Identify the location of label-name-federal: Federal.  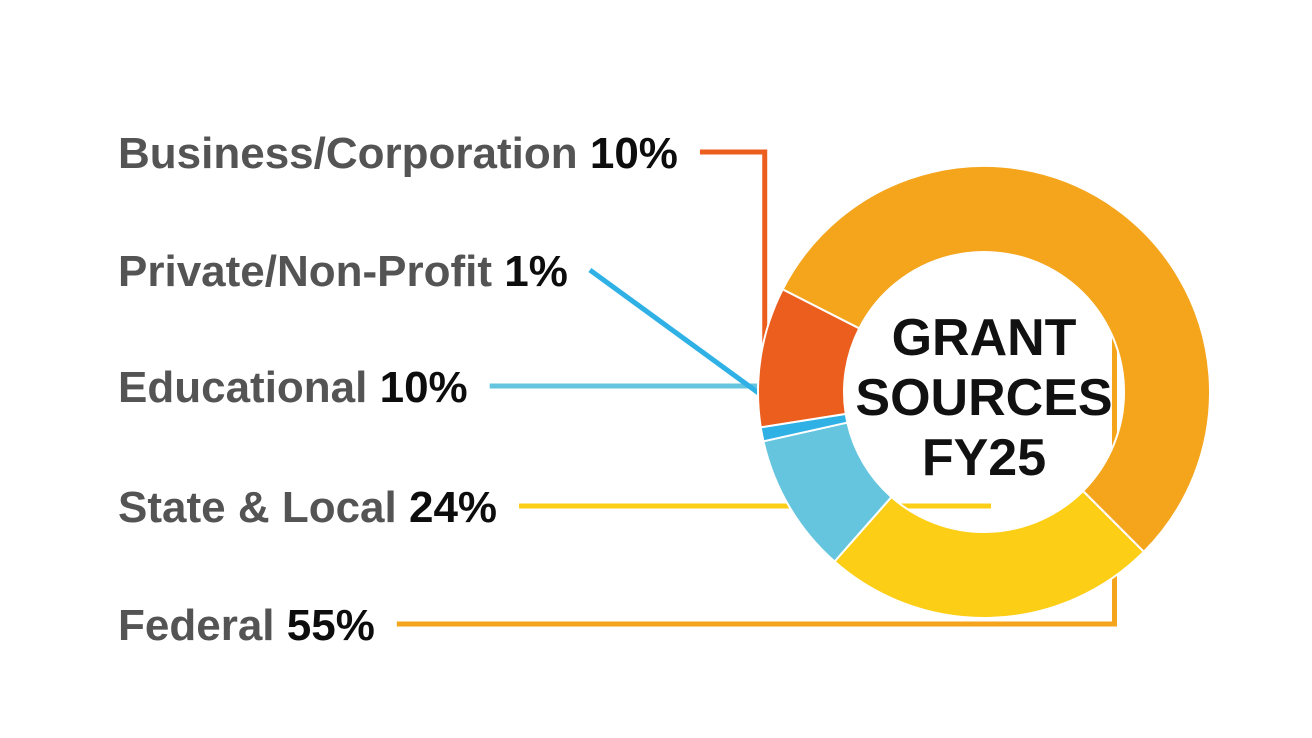
(202, 625).